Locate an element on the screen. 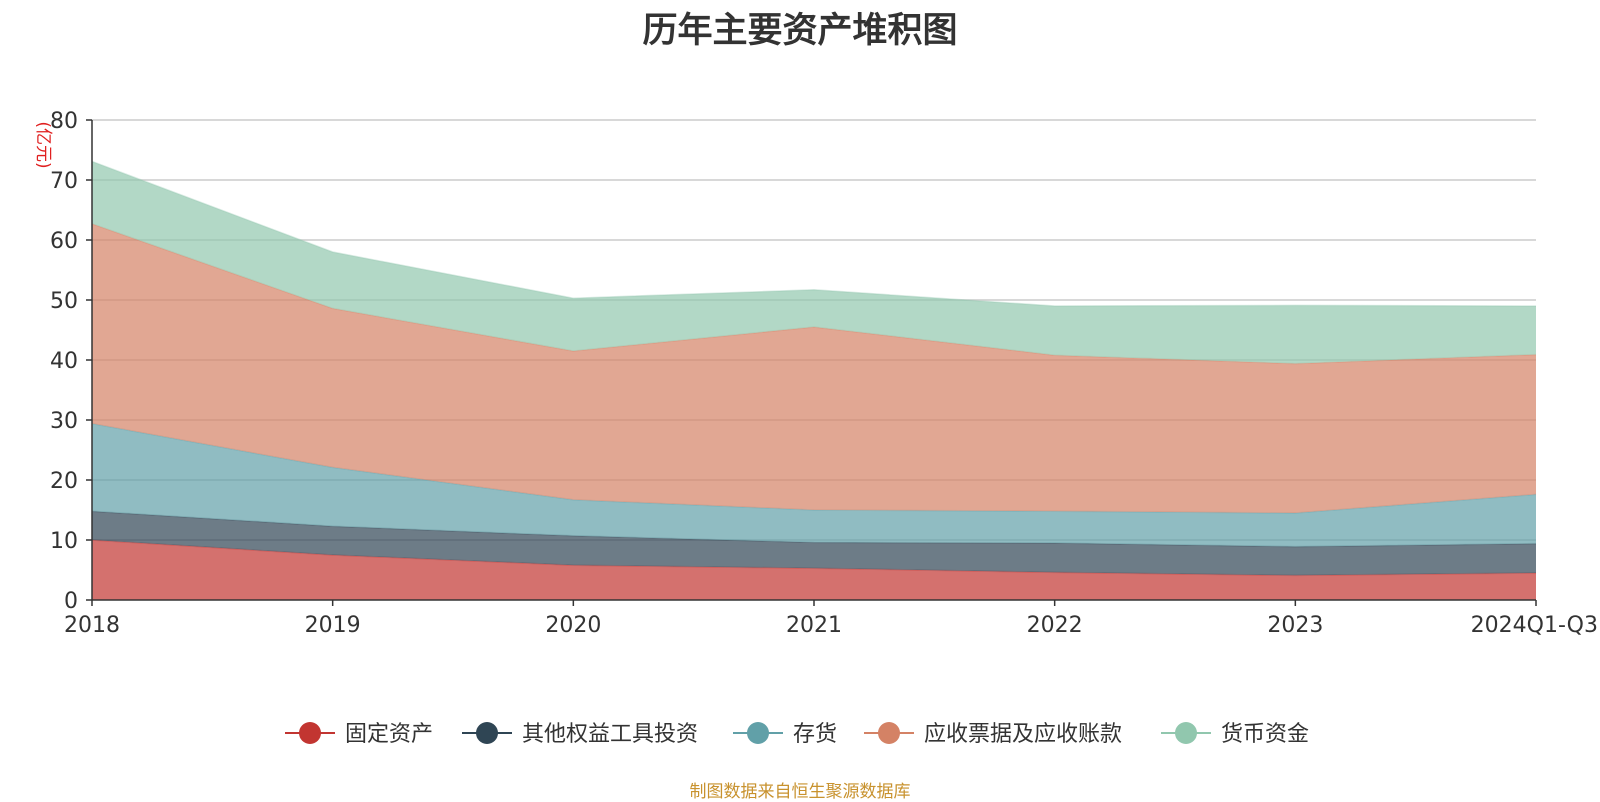  legend: 固定资产 其他权益工具投资 存货 应收票据及应收账款 货币资金 is located at coordinates (797, 734).